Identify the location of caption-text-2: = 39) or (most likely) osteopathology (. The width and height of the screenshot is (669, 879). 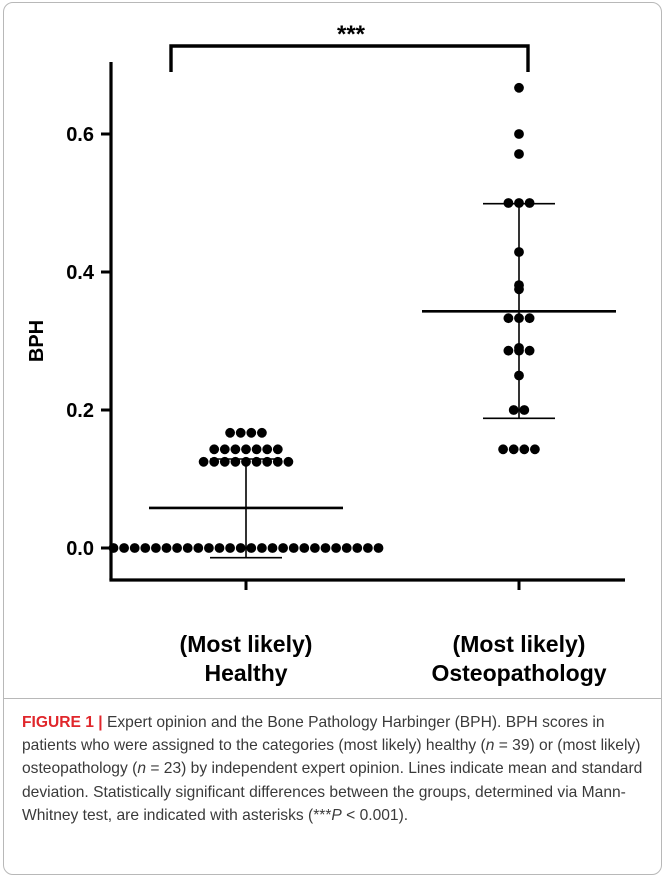
(331, 757).